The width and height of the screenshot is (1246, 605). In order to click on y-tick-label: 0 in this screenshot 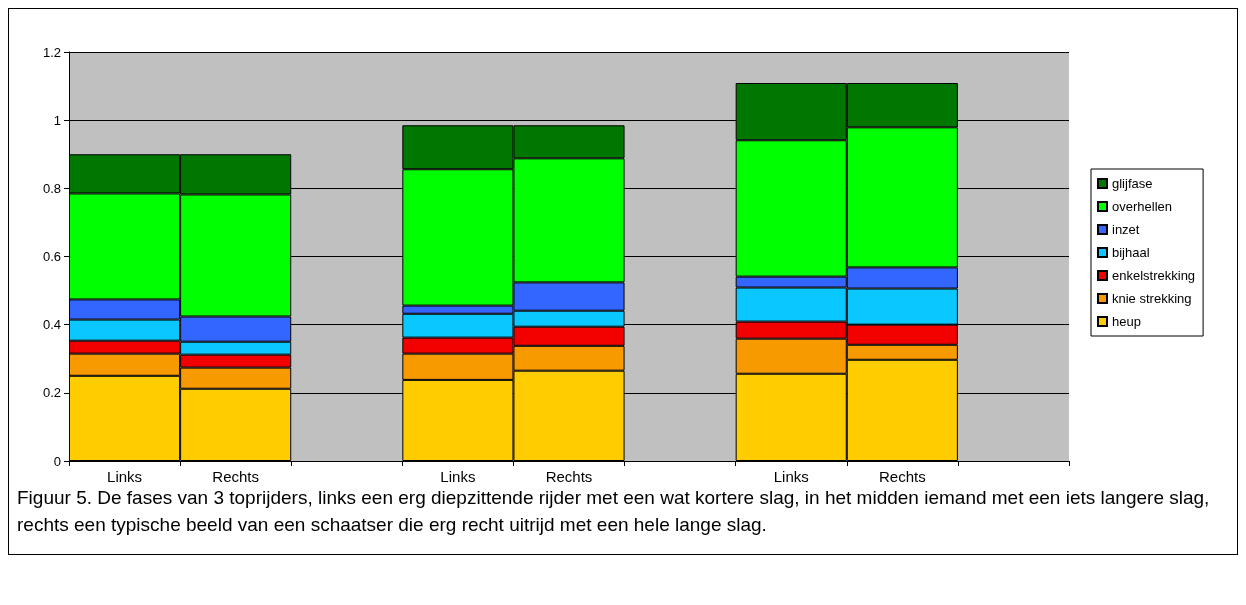, I will do `click(57, 461)`.